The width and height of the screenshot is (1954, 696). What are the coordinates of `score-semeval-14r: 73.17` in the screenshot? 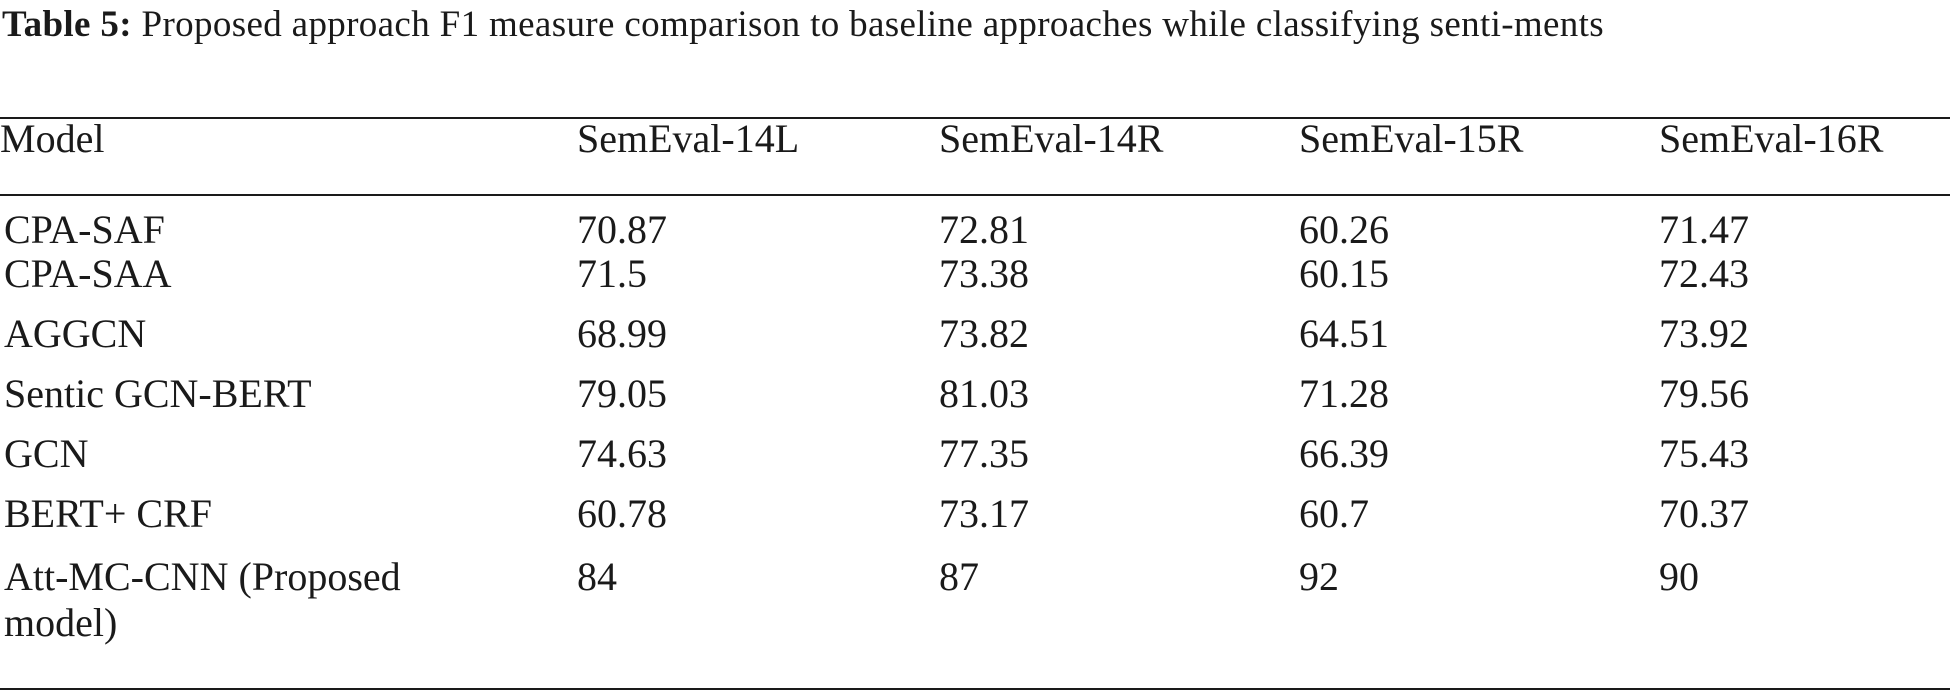 It's located at (984, 513).